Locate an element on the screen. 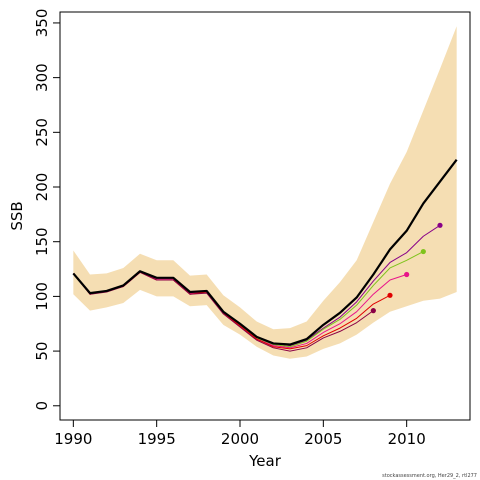 Image resolution: width=480 pixels, height=480 pixels. y-axis-title: SSB is located at coordinates (17, 215).